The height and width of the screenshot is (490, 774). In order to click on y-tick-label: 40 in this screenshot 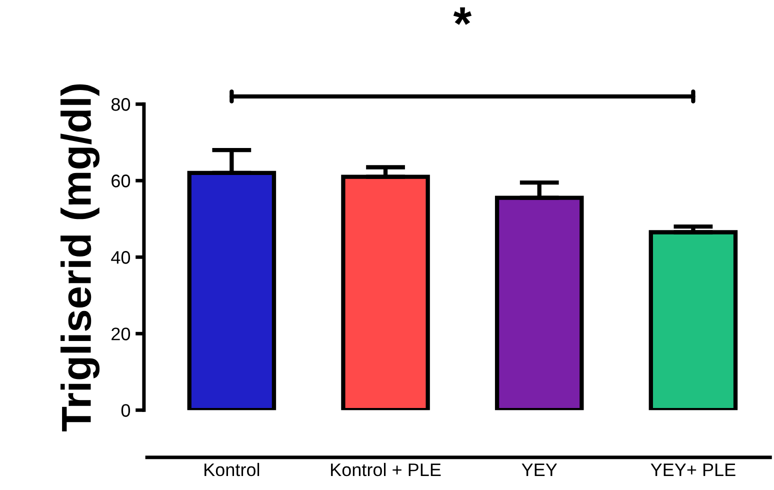, I will do `click(120, 257)`.